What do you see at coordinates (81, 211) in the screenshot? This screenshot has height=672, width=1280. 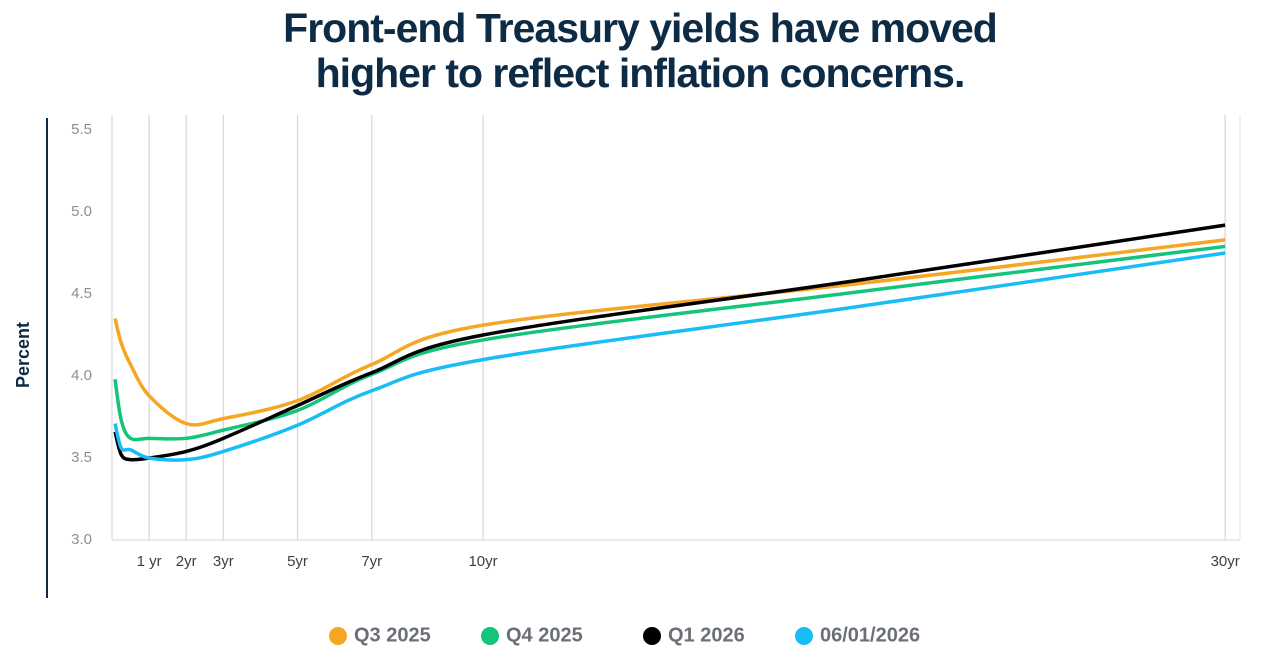 I see `y-tick-label: 5.0` at bounding box center [81, 211].